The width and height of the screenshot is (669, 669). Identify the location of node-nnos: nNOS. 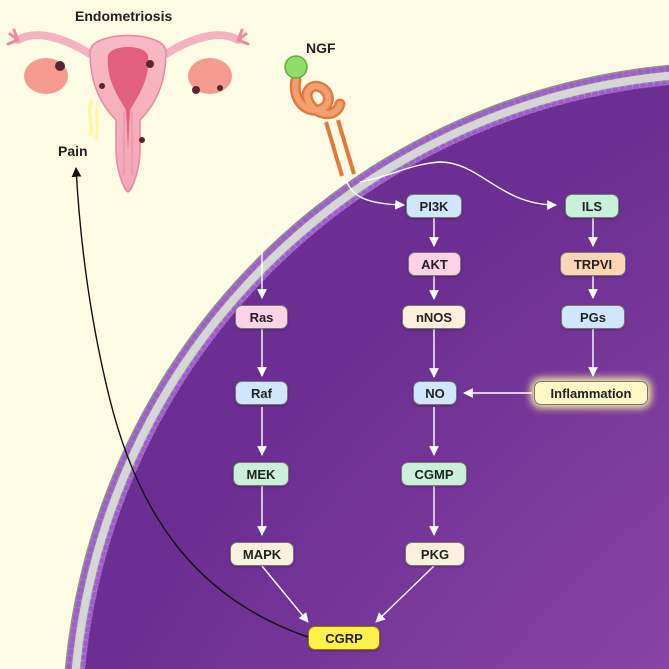
(434, 317).